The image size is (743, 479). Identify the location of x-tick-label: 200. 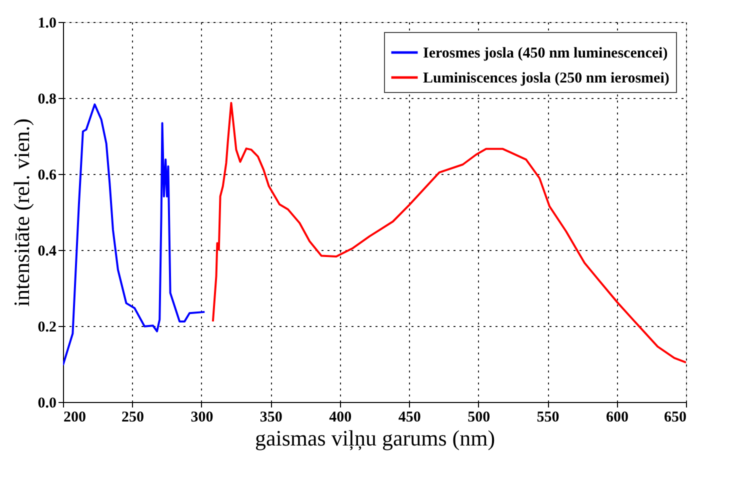
(75, 418).